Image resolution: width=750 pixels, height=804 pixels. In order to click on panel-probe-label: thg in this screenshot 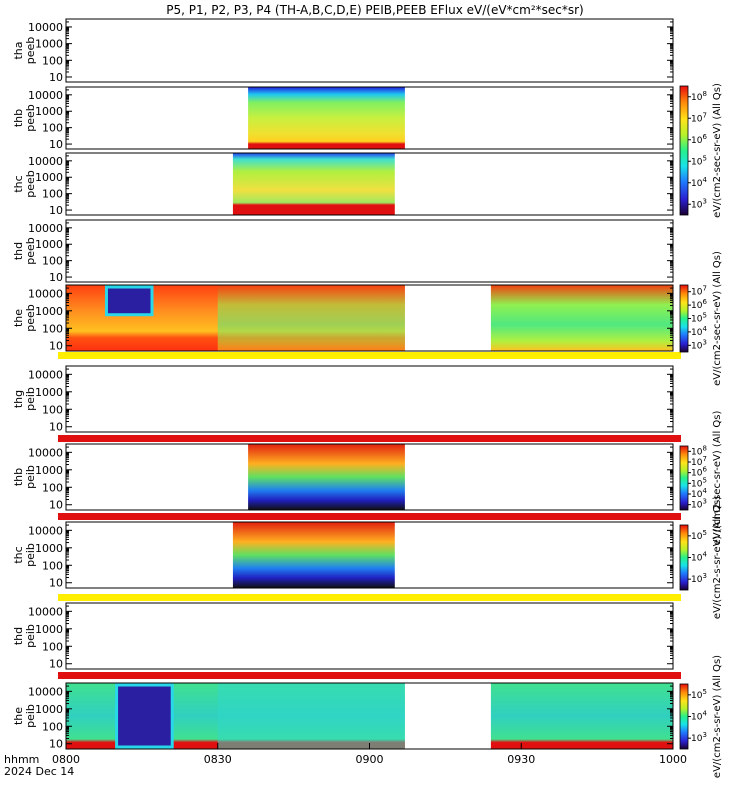, I will do `click(18, 399)`.